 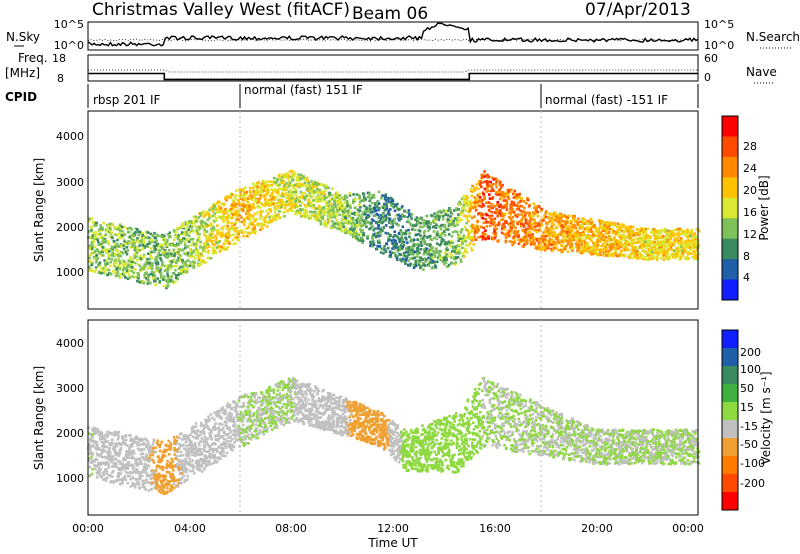 I want to click on velocity-cell, so click(x=105, y=479).